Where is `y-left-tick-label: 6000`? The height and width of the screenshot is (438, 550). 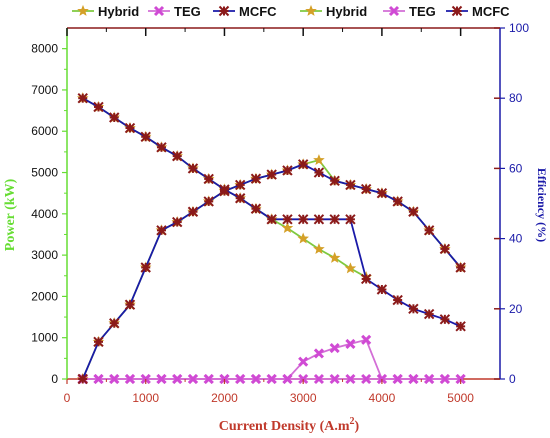 y-left-tick-label: 6000 is located at coordinates (44, 131).